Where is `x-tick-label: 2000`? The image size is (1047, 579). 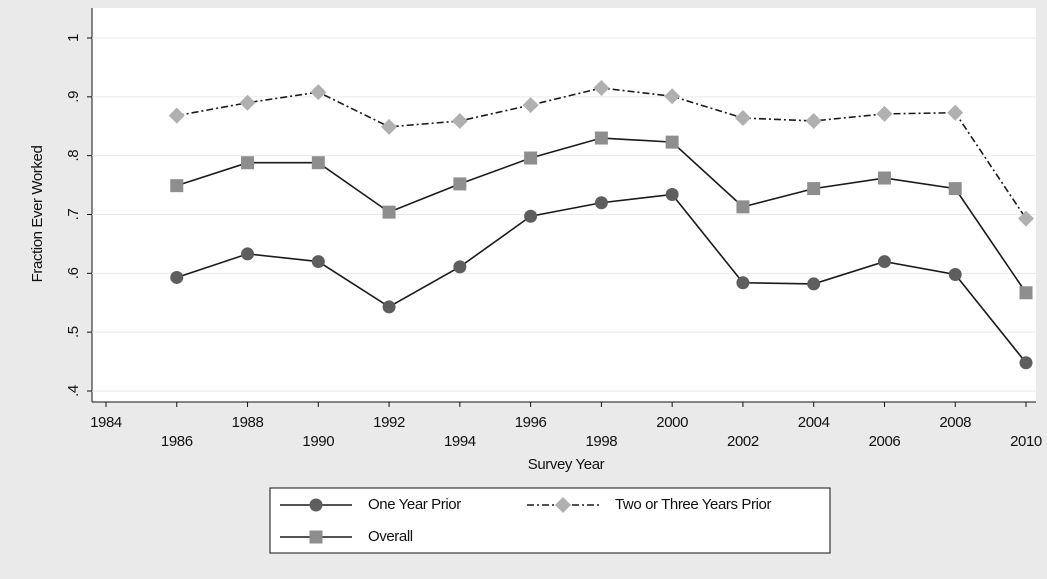
x-tick-label: 2000 is located at coordinates (672, 422).